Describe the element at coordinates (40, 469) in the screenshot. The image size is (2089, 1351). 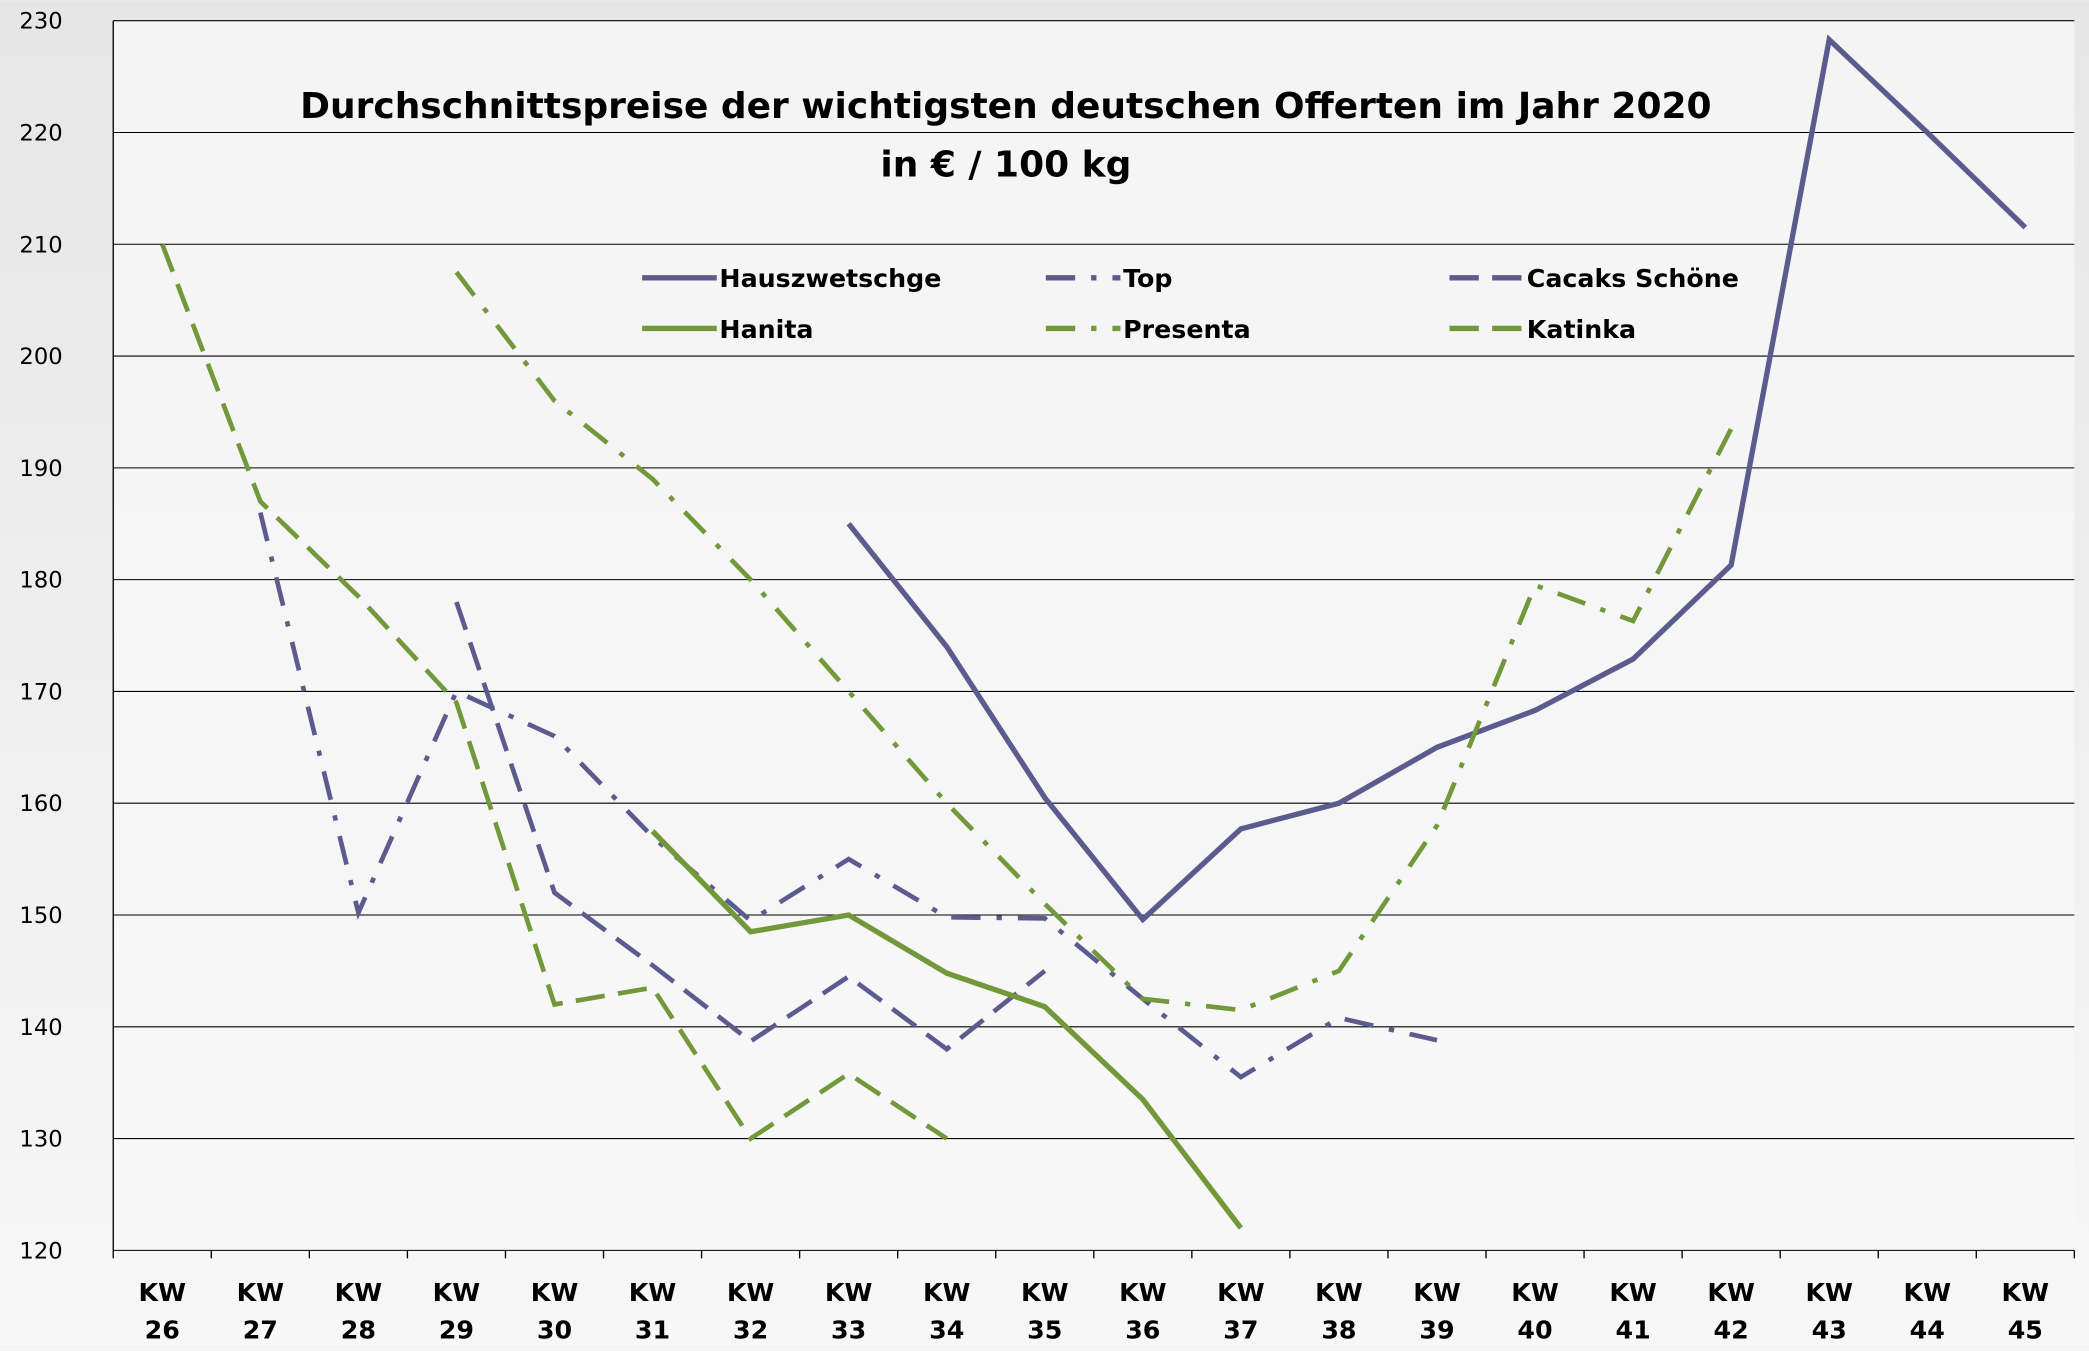
I see `y-tick-label: 190` at that location.